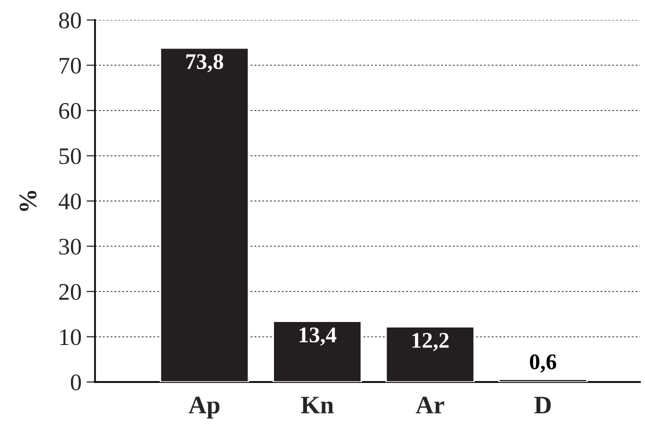 This screenshot has width=645, height=430. What do you see at coordinates (430, 405) in the screenshot?
I see `x-tick-label: Ar` at bounding box center [430, 405].